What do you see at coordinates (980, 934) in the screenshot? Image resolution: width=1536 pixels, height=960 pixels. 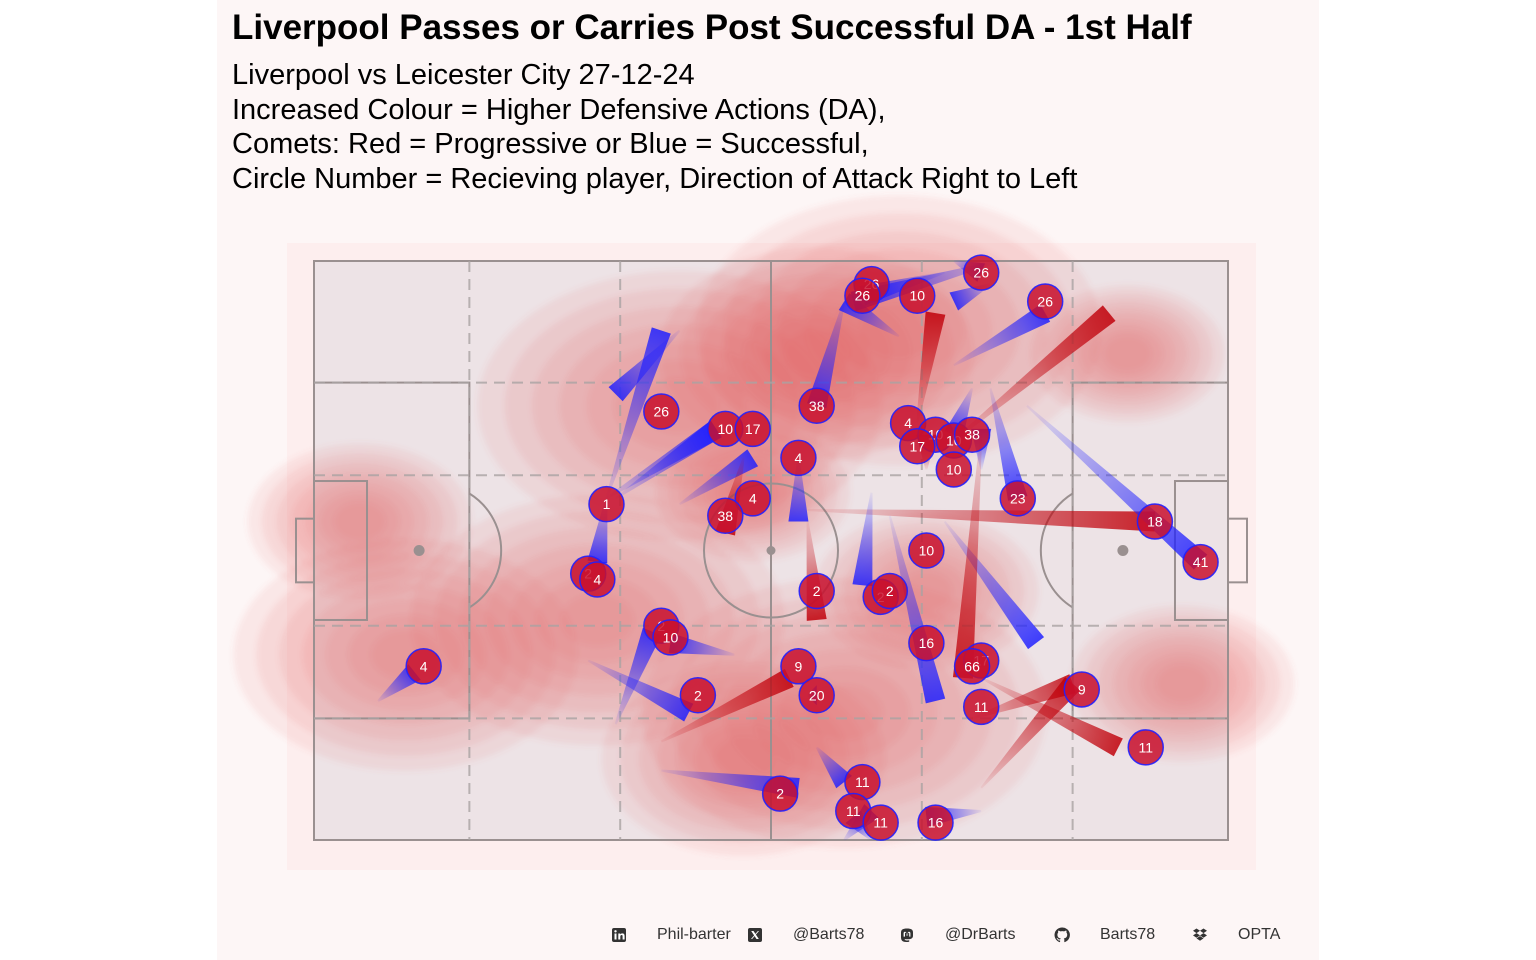 I see `footer-mastodon: @DrBarts` at bounding box center [980, 934].